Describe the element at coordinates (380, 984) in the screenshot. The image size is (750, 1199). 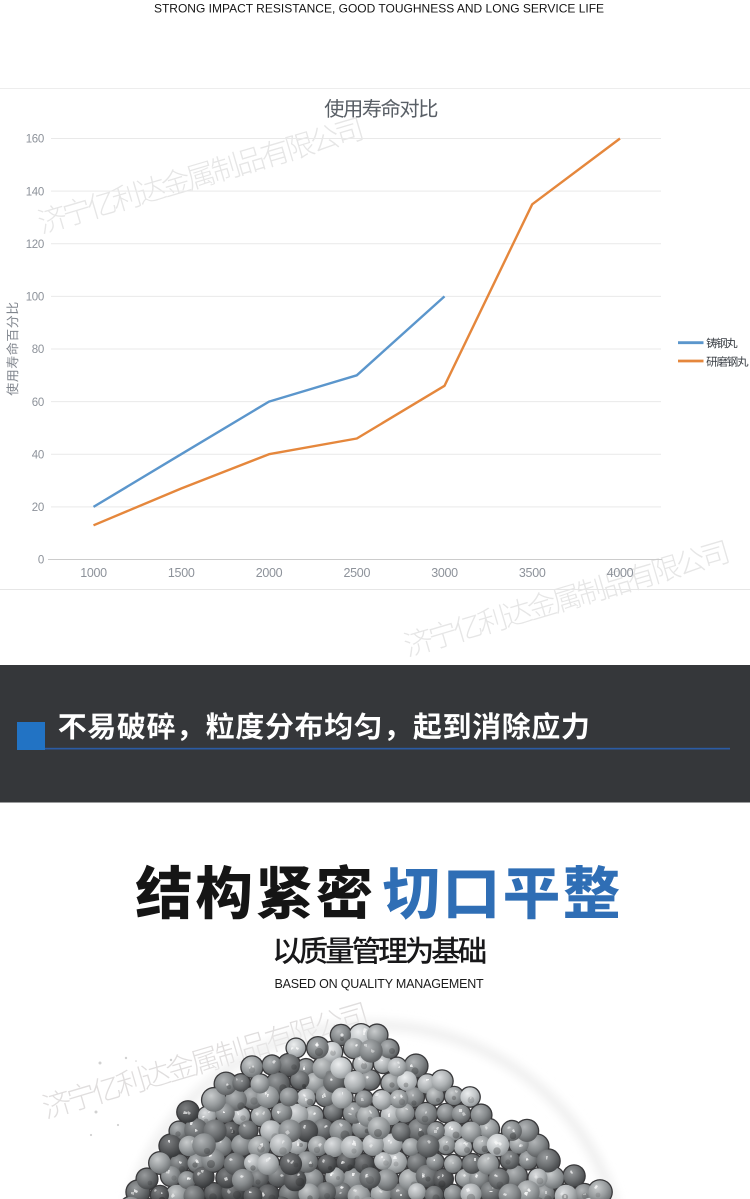
I see `svg-text: BASED ON QUALITY MANAGEMENT` at that location.